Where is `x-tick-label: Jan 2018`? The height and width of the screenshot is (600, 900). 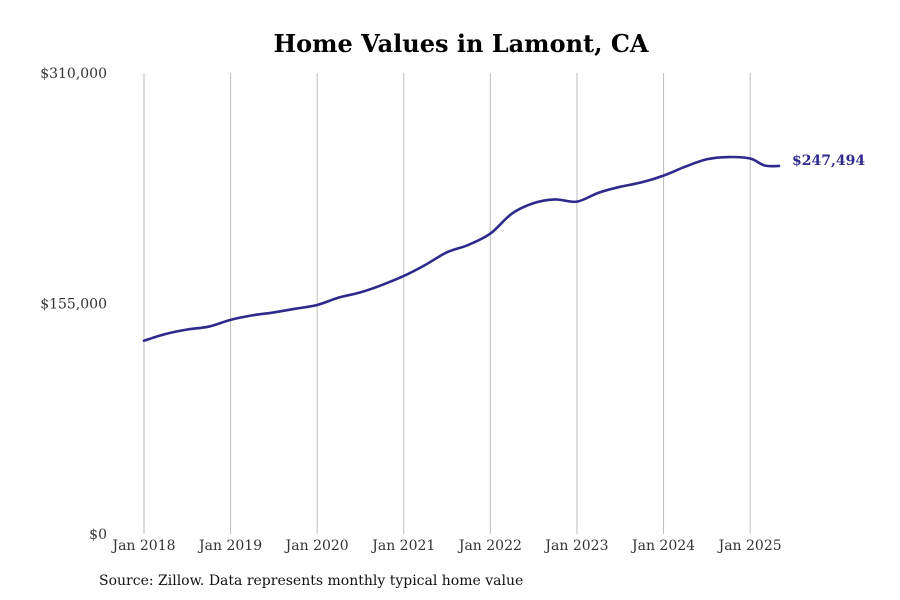
x-tick-label: Jan 2018 is located at coordinates (142, 546).